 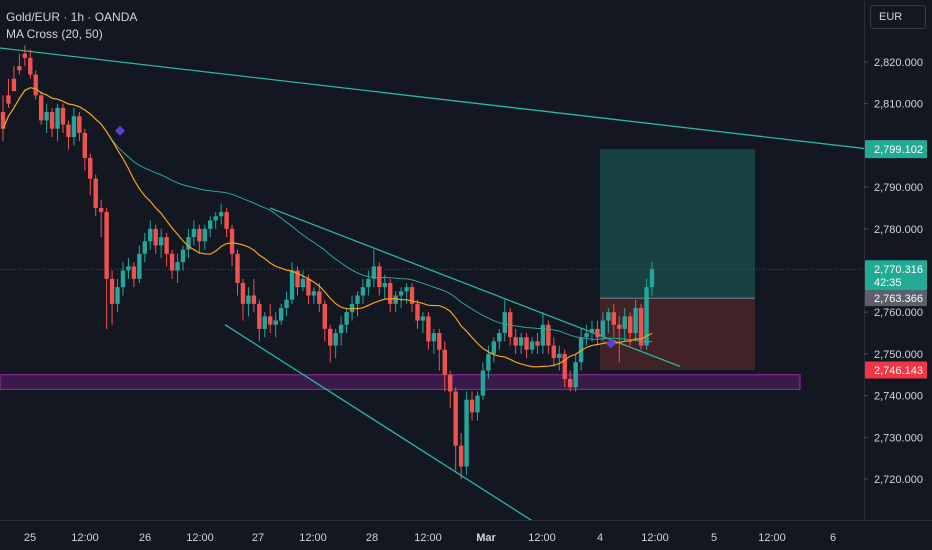 I want to click on profit-zone, so click(x=677, y=224).